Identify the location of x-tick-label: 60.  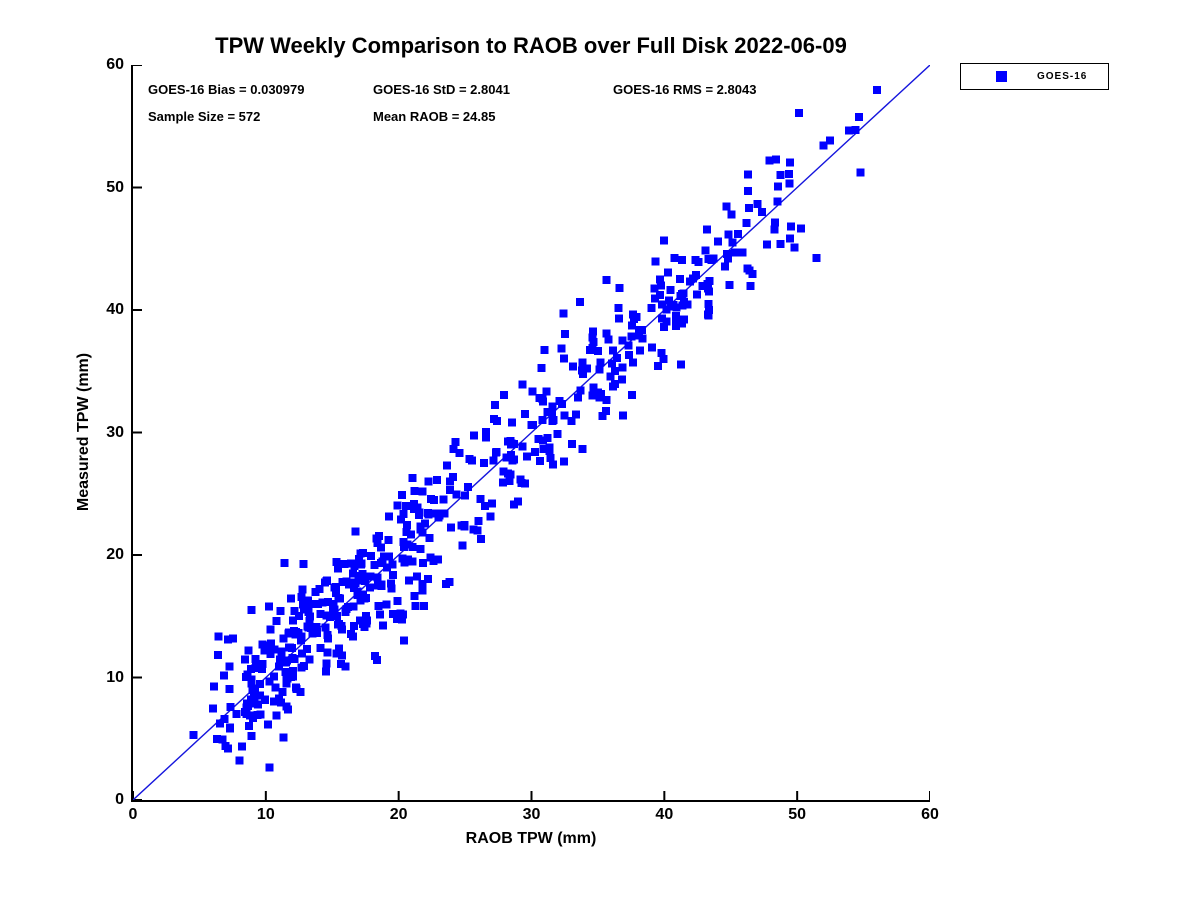
(930, 814).